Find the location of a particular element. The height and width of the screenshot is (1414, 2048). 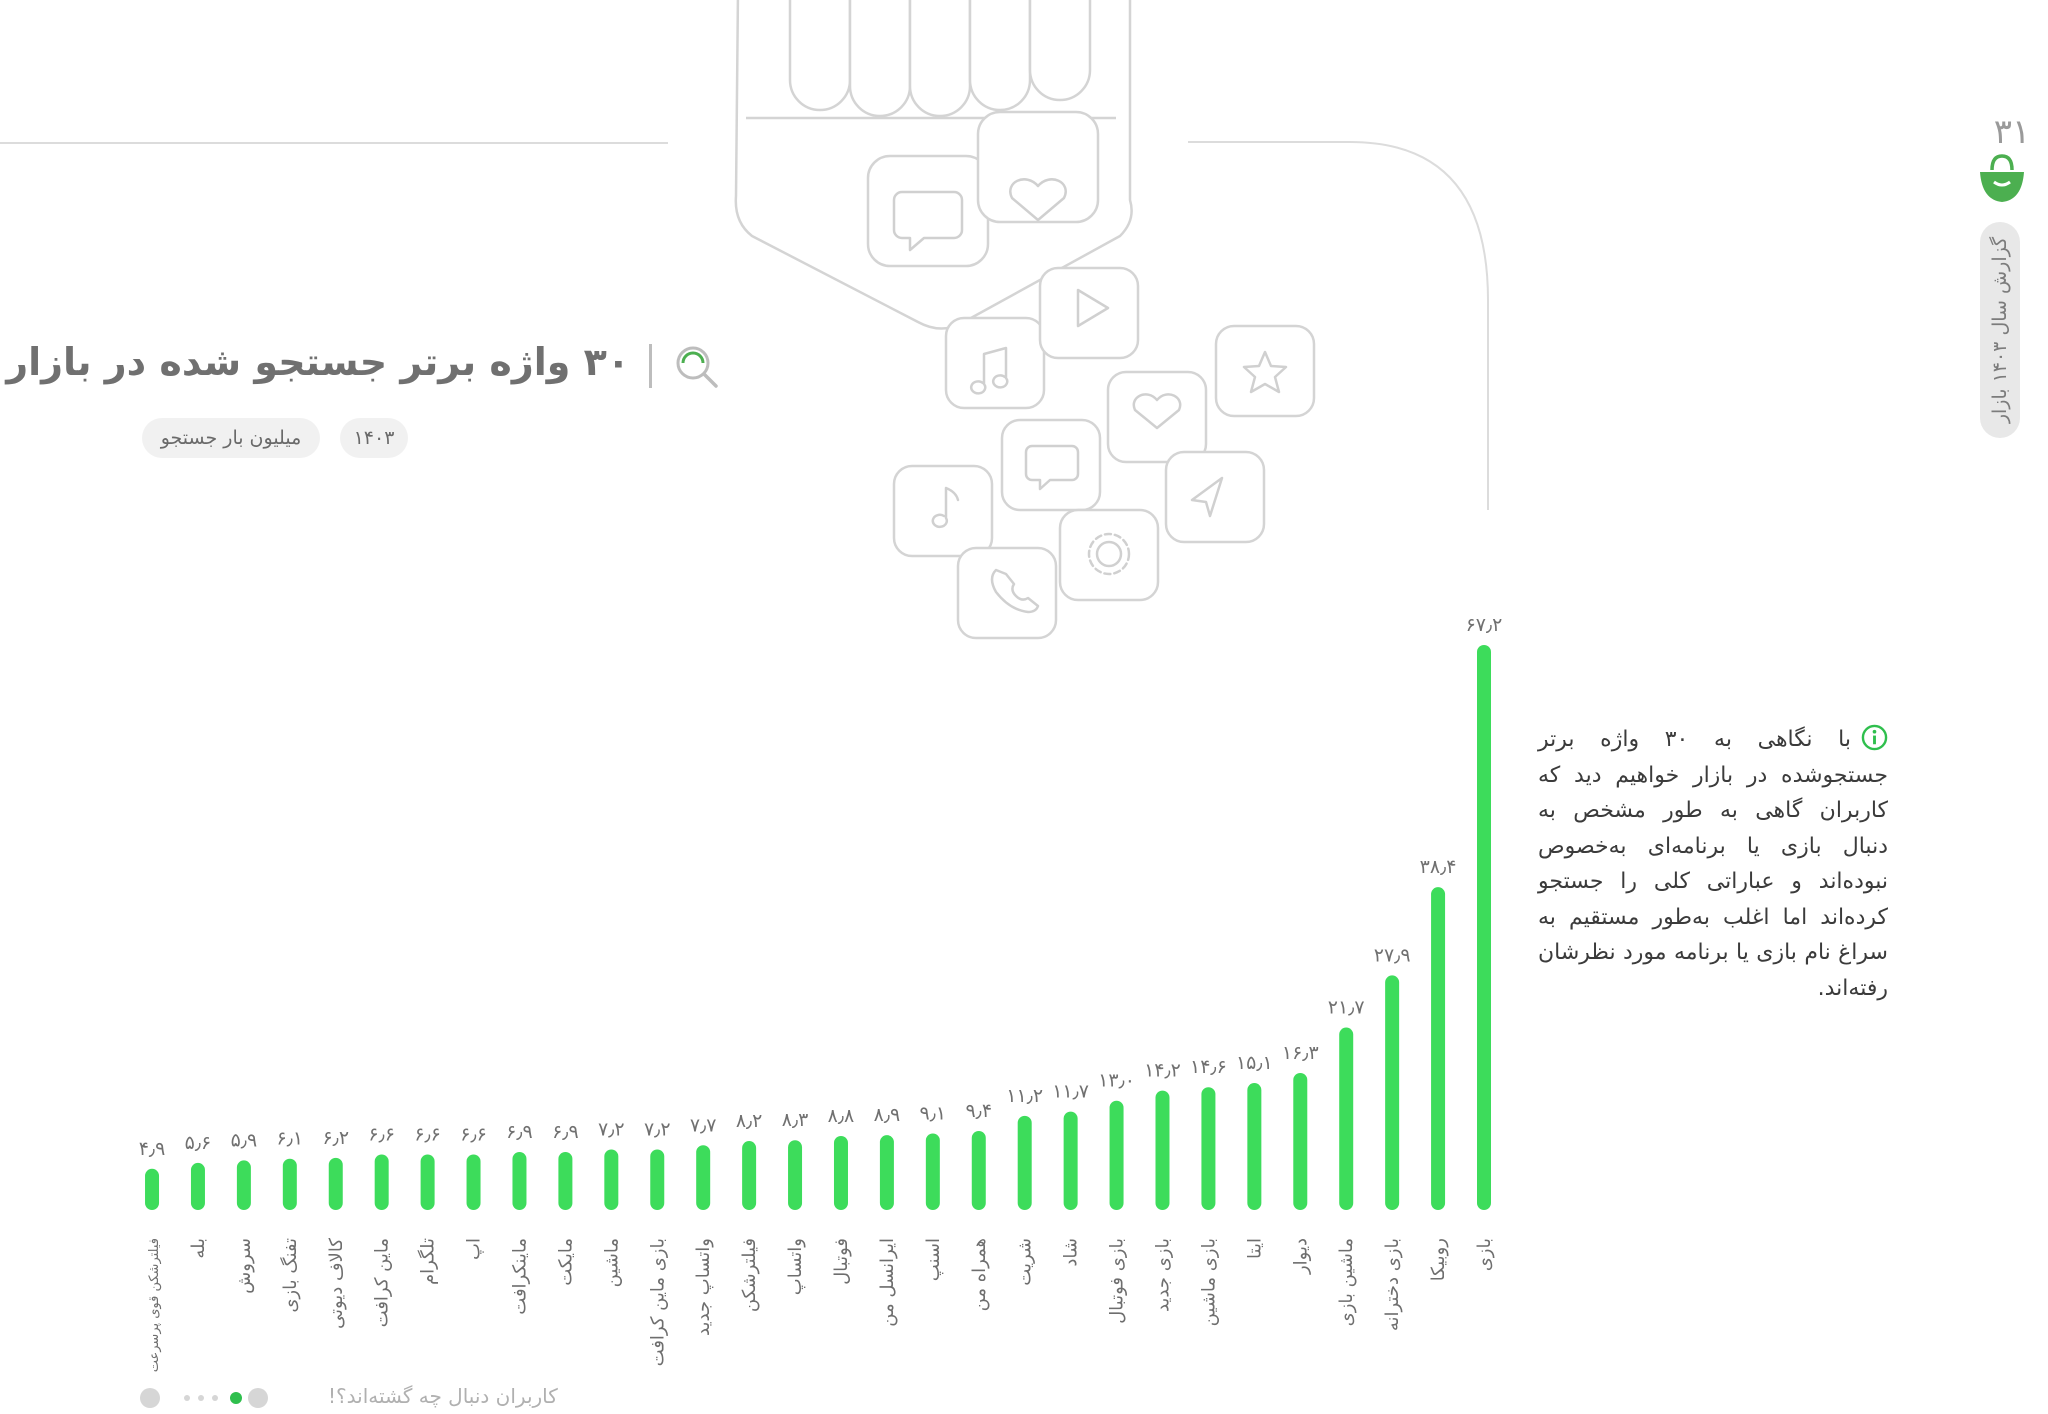

chat-tile-small is located at coordinates (1051, 465).